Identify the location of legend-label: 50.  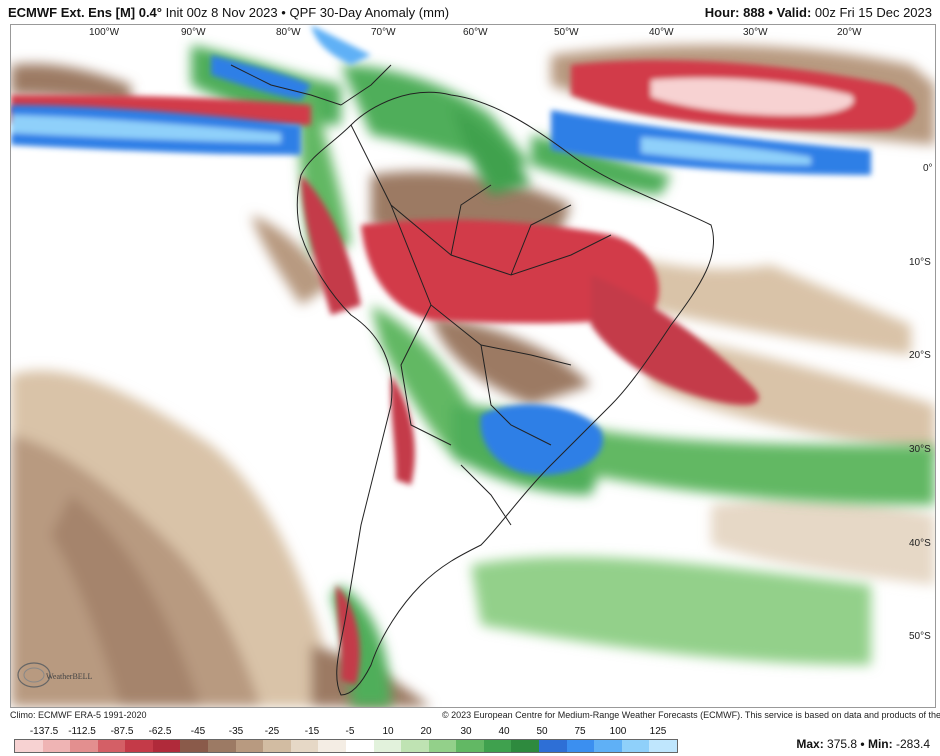
(542, 731).